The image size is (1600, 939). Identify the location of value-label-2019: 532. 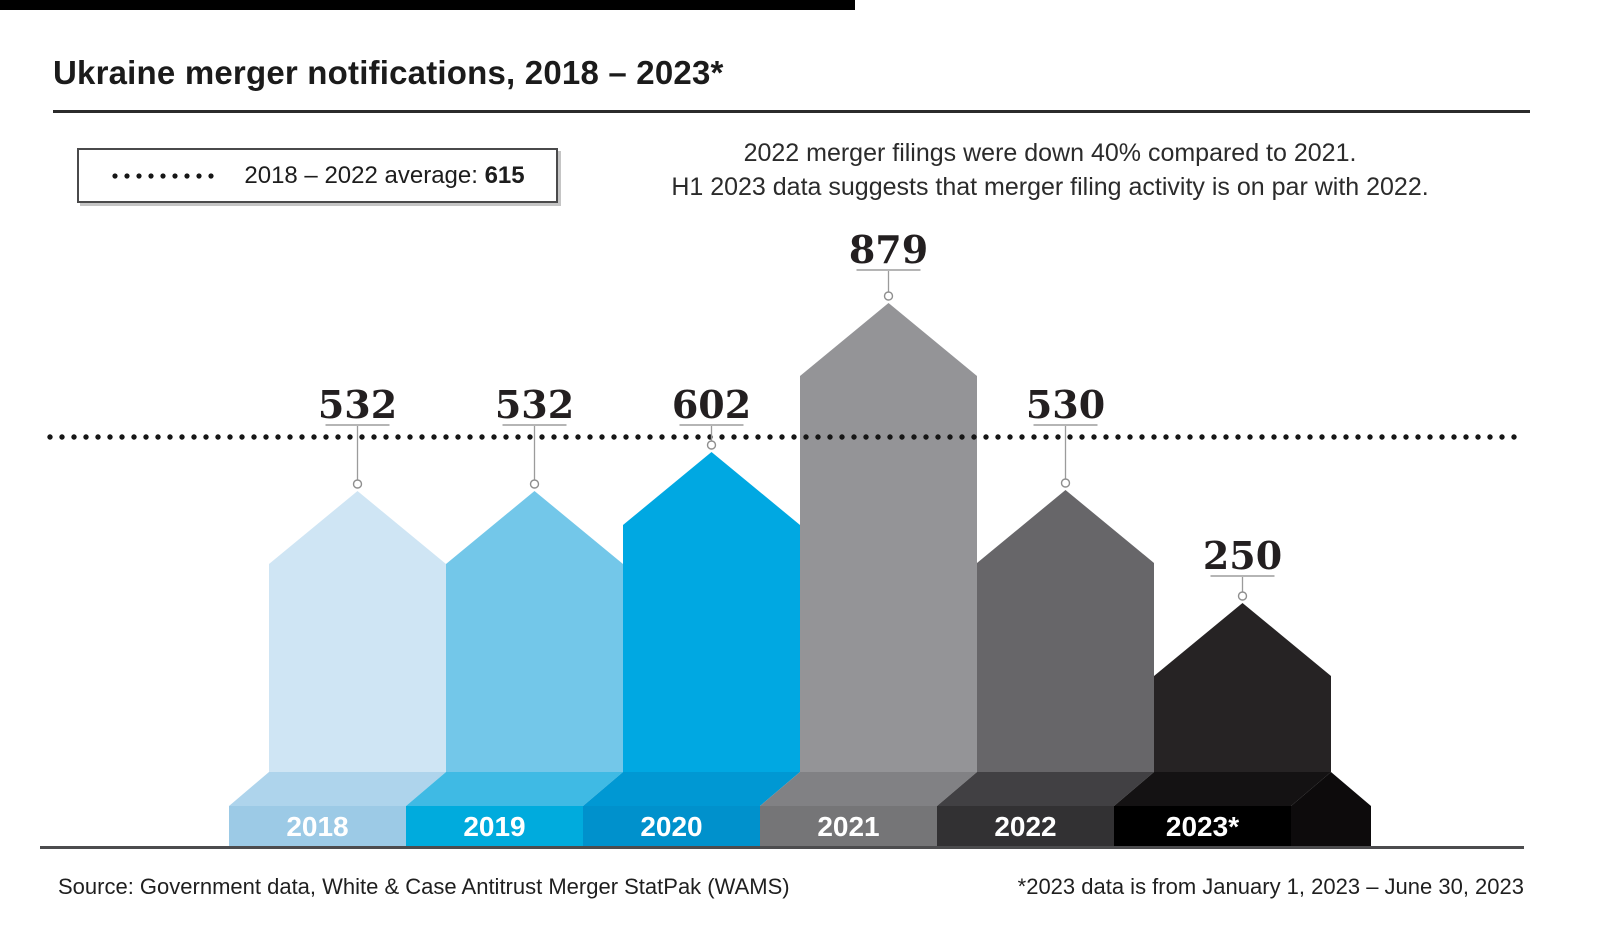
(534, 404).